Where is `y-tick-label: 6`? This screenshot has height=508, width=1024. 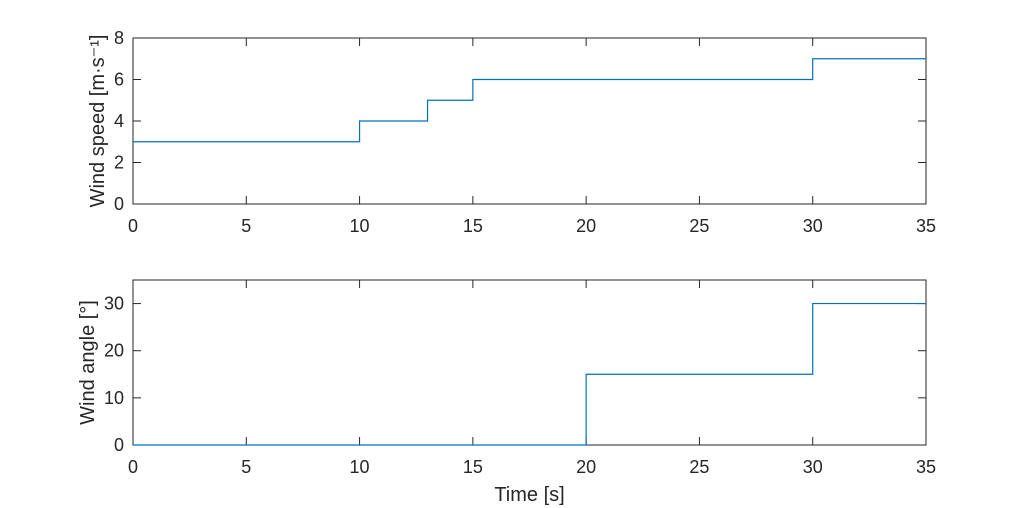 y-tick-label: 6 is located at coordinates (119, 80).